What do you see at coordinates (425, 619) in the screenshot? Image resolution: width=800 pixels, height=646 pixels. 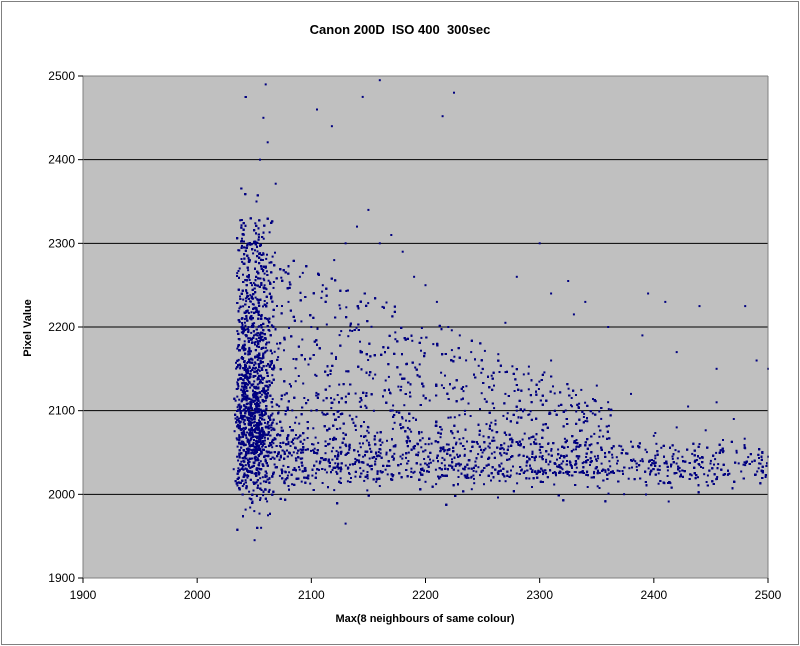 I see `x-axis-title: Max(8 neighbours of same colour)` at bounding box center [425, 619].